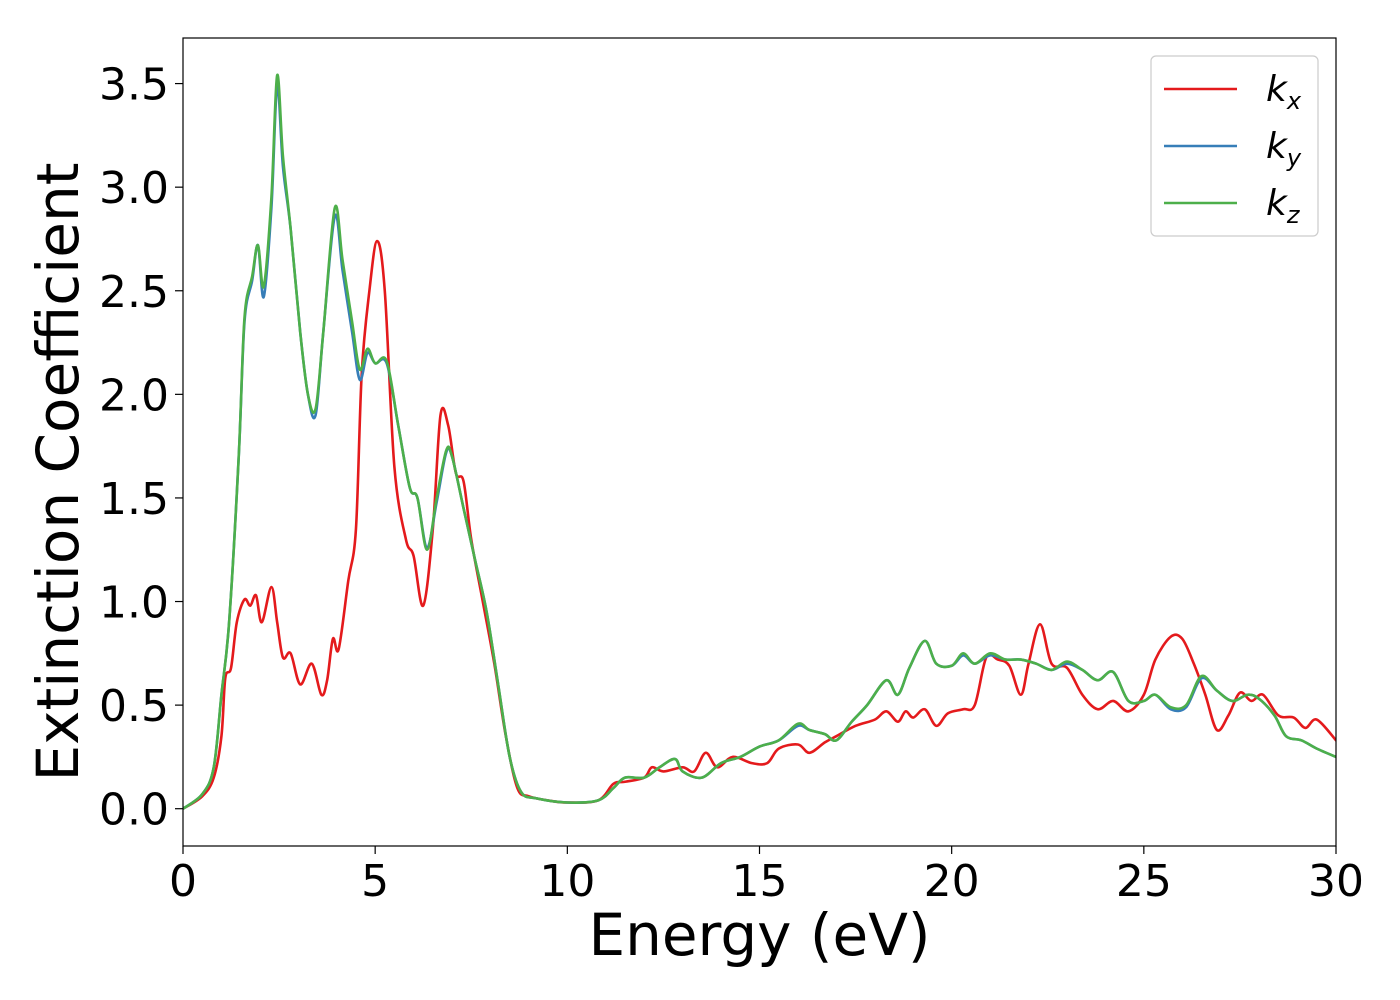 The width and height of the screenshot is (1400, 1000). Describe the element at coordinates (567, 881) in the screenshot. I see `x-tick-label: 10` at that location.